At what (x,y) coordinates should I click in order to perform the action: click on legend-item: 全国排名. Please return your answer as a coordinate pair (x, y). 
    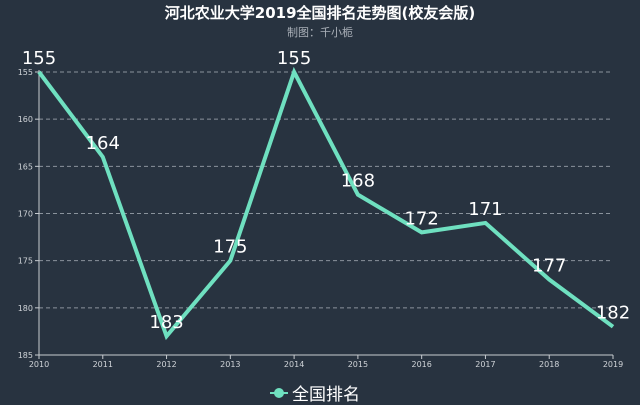
    Looking at the image, I should click on (315, 392).